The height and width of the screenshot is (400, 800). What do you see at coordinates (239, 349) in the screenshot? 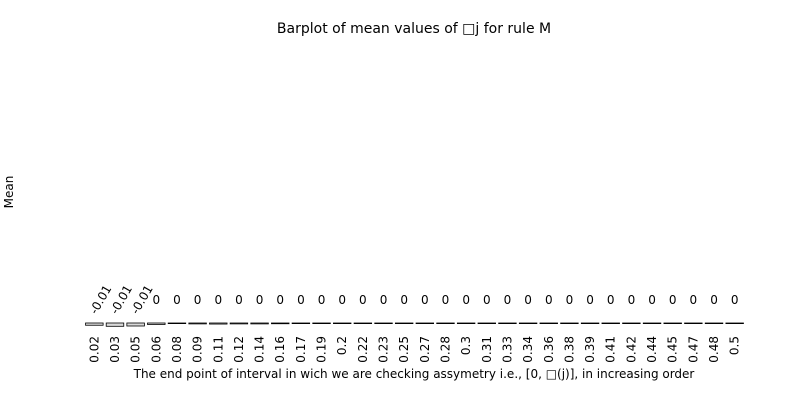
I see `x-tick-label-0.12: 0.12` at bounding box center [239, 349].